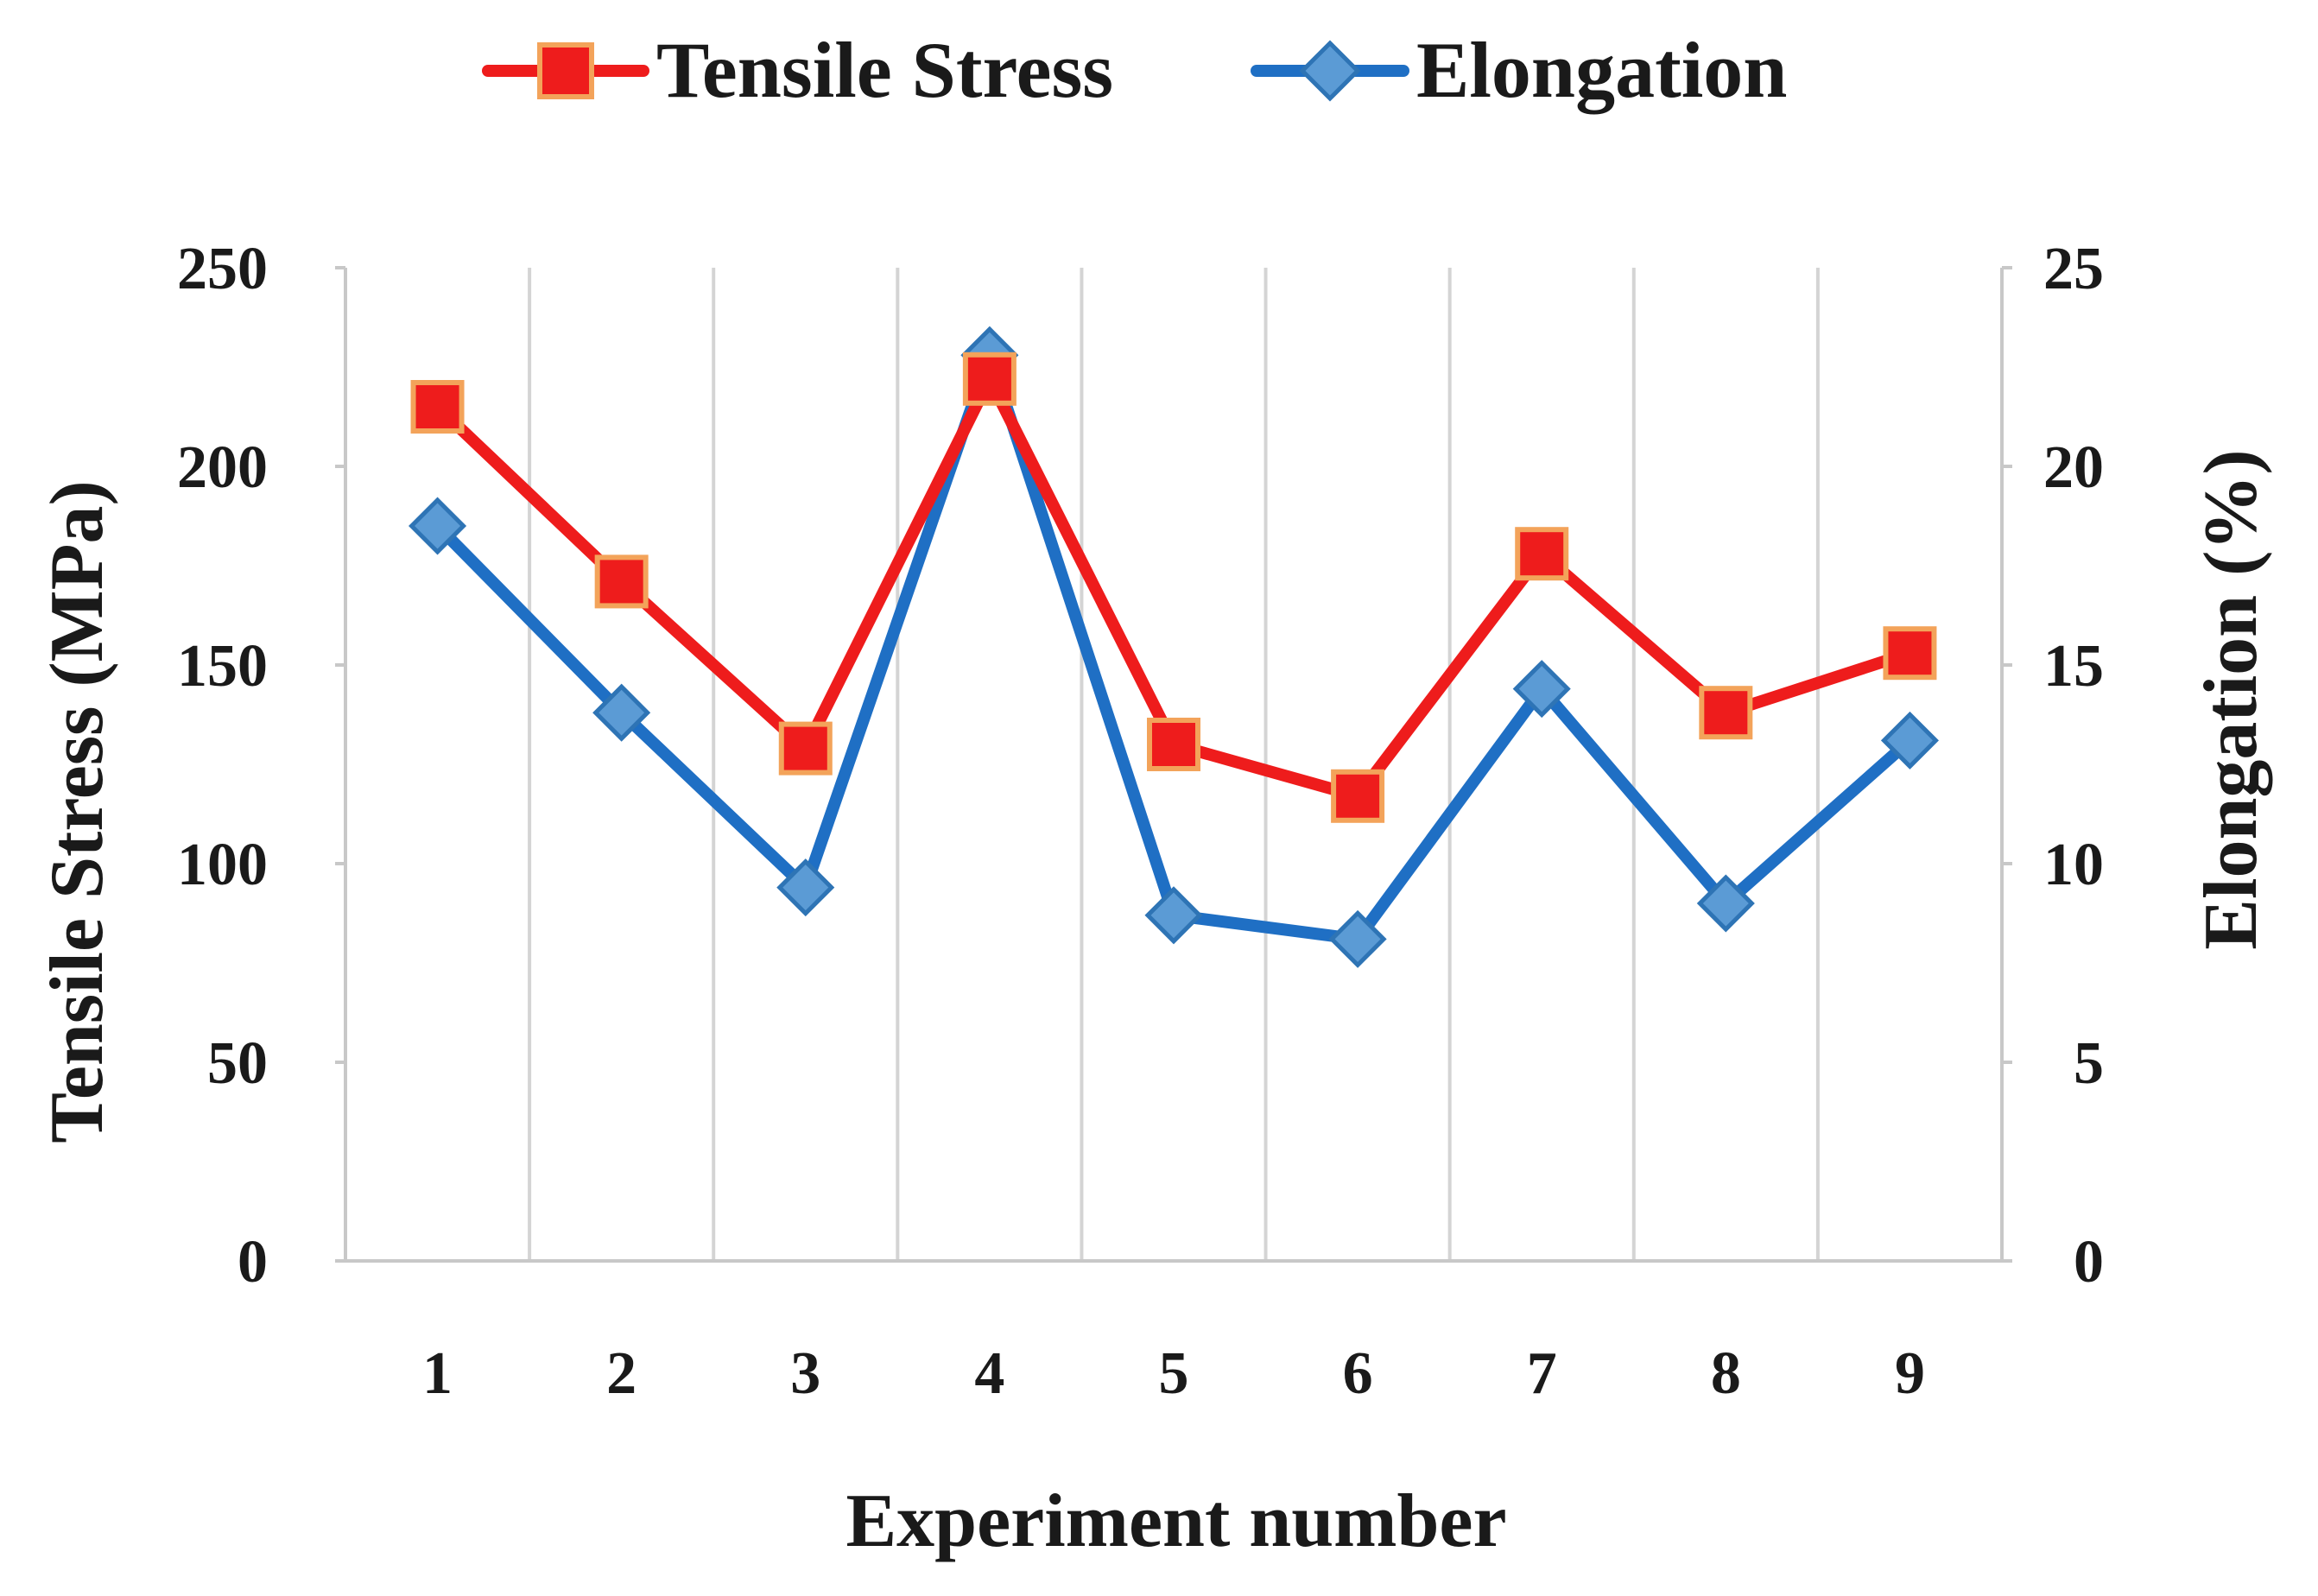 The image size is (2318, 1596). Describe the element at coordinates (2089, 1063) in the screenshot. I see `y-tick-label-right: 5` at that location.